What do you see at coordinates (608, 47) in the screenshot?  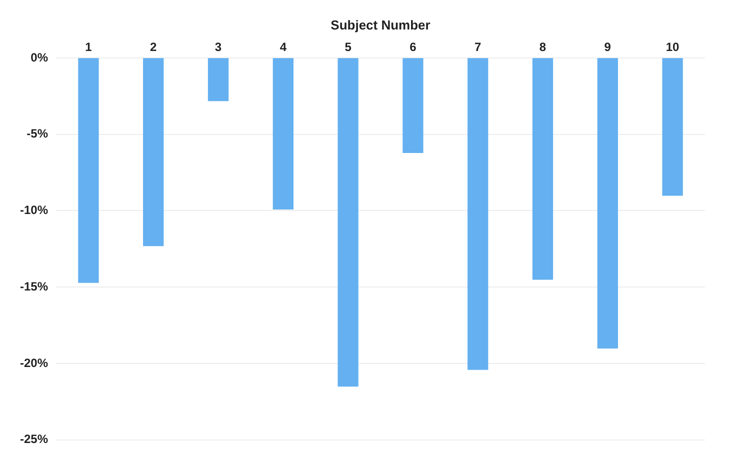 I see `x-tick-label: 9` at bounding box center [608, 47].